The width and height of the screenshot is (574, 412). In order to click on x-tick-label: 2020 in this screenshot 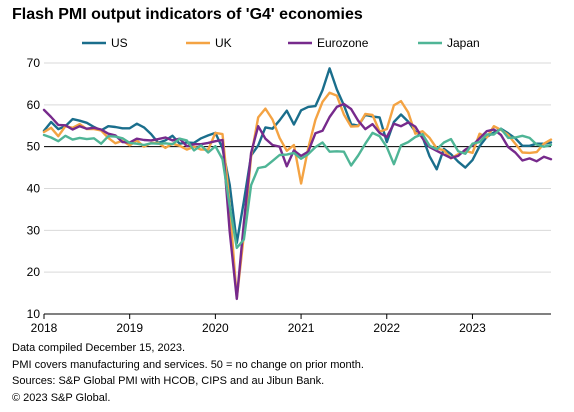, I will do `click(215, 328)`.